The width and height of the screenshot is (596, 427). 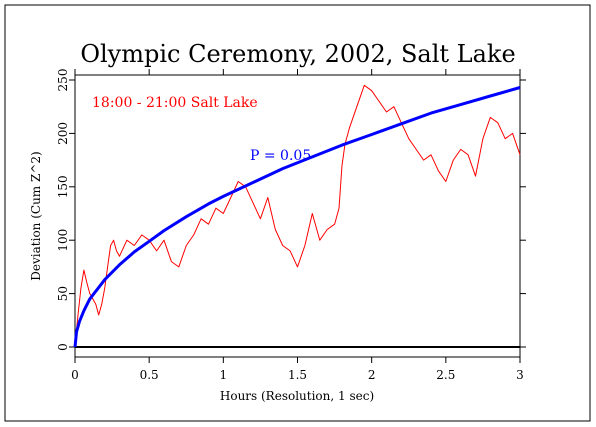 I want to click on x-tick-label: 1, so click(x=224, y=375).